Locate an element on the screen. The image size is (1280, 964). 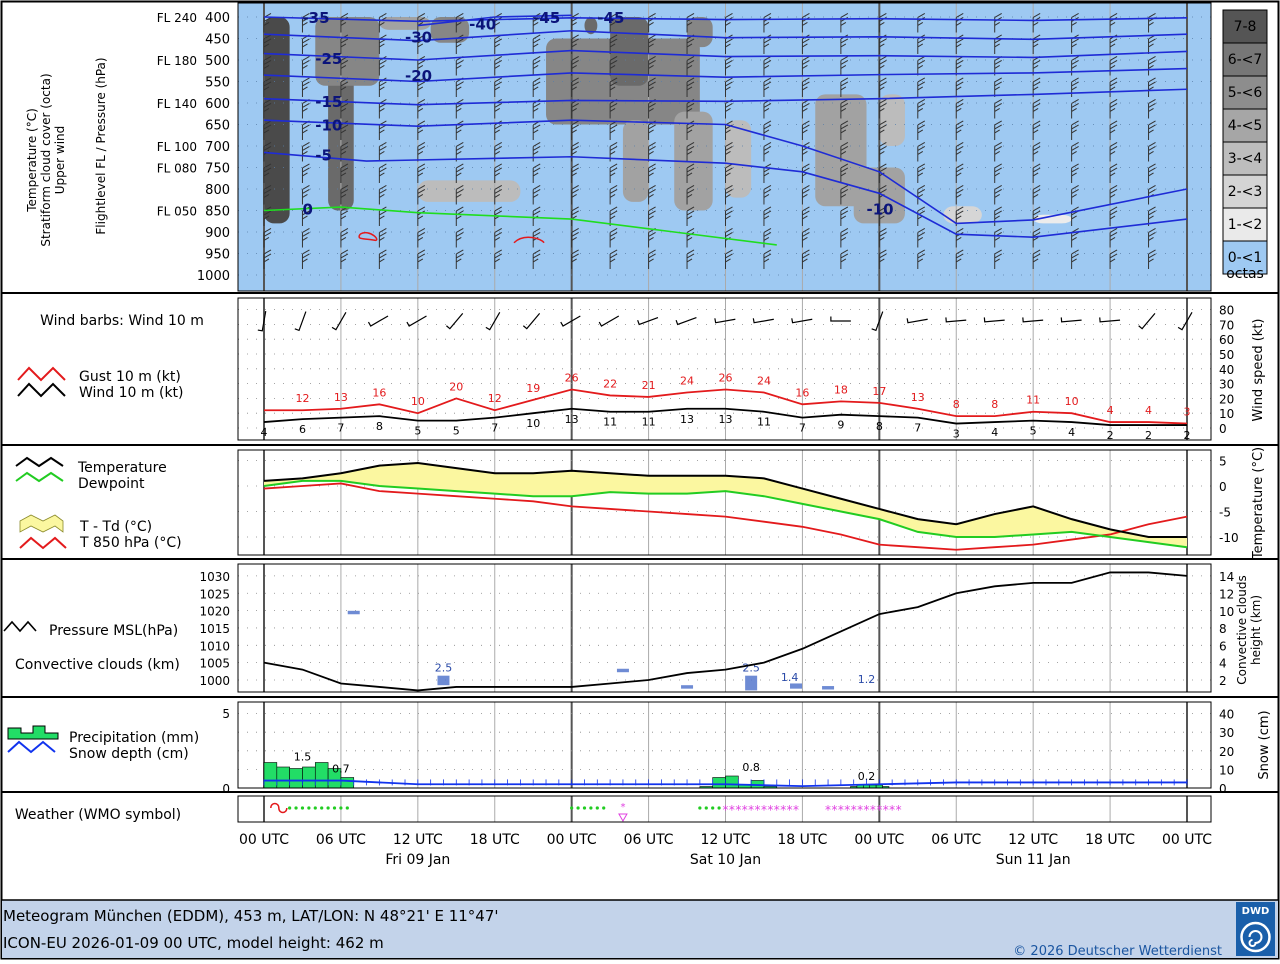
convective-axis-title-1: Convective clouds is located at coordinates (1242, 630).